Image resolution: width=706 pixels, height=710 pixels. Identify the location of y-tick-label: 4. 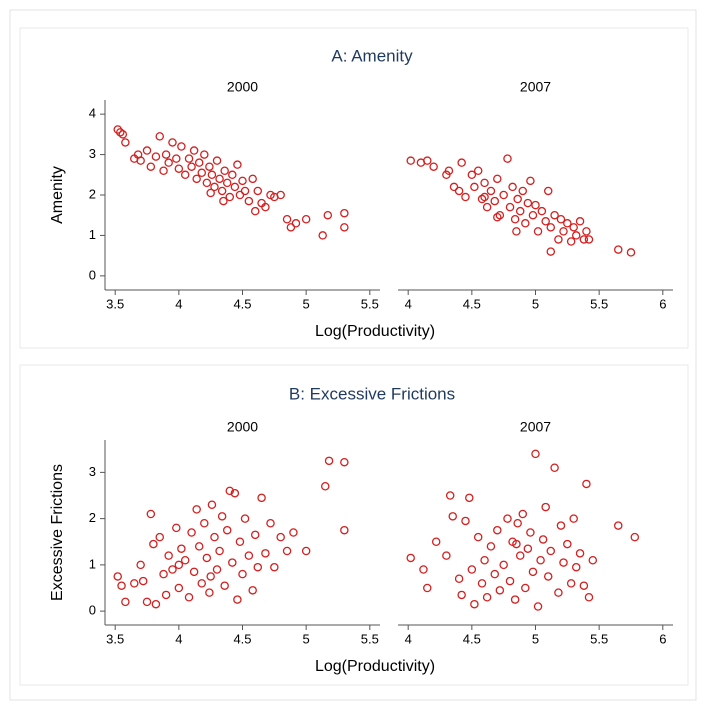
(92, 113).